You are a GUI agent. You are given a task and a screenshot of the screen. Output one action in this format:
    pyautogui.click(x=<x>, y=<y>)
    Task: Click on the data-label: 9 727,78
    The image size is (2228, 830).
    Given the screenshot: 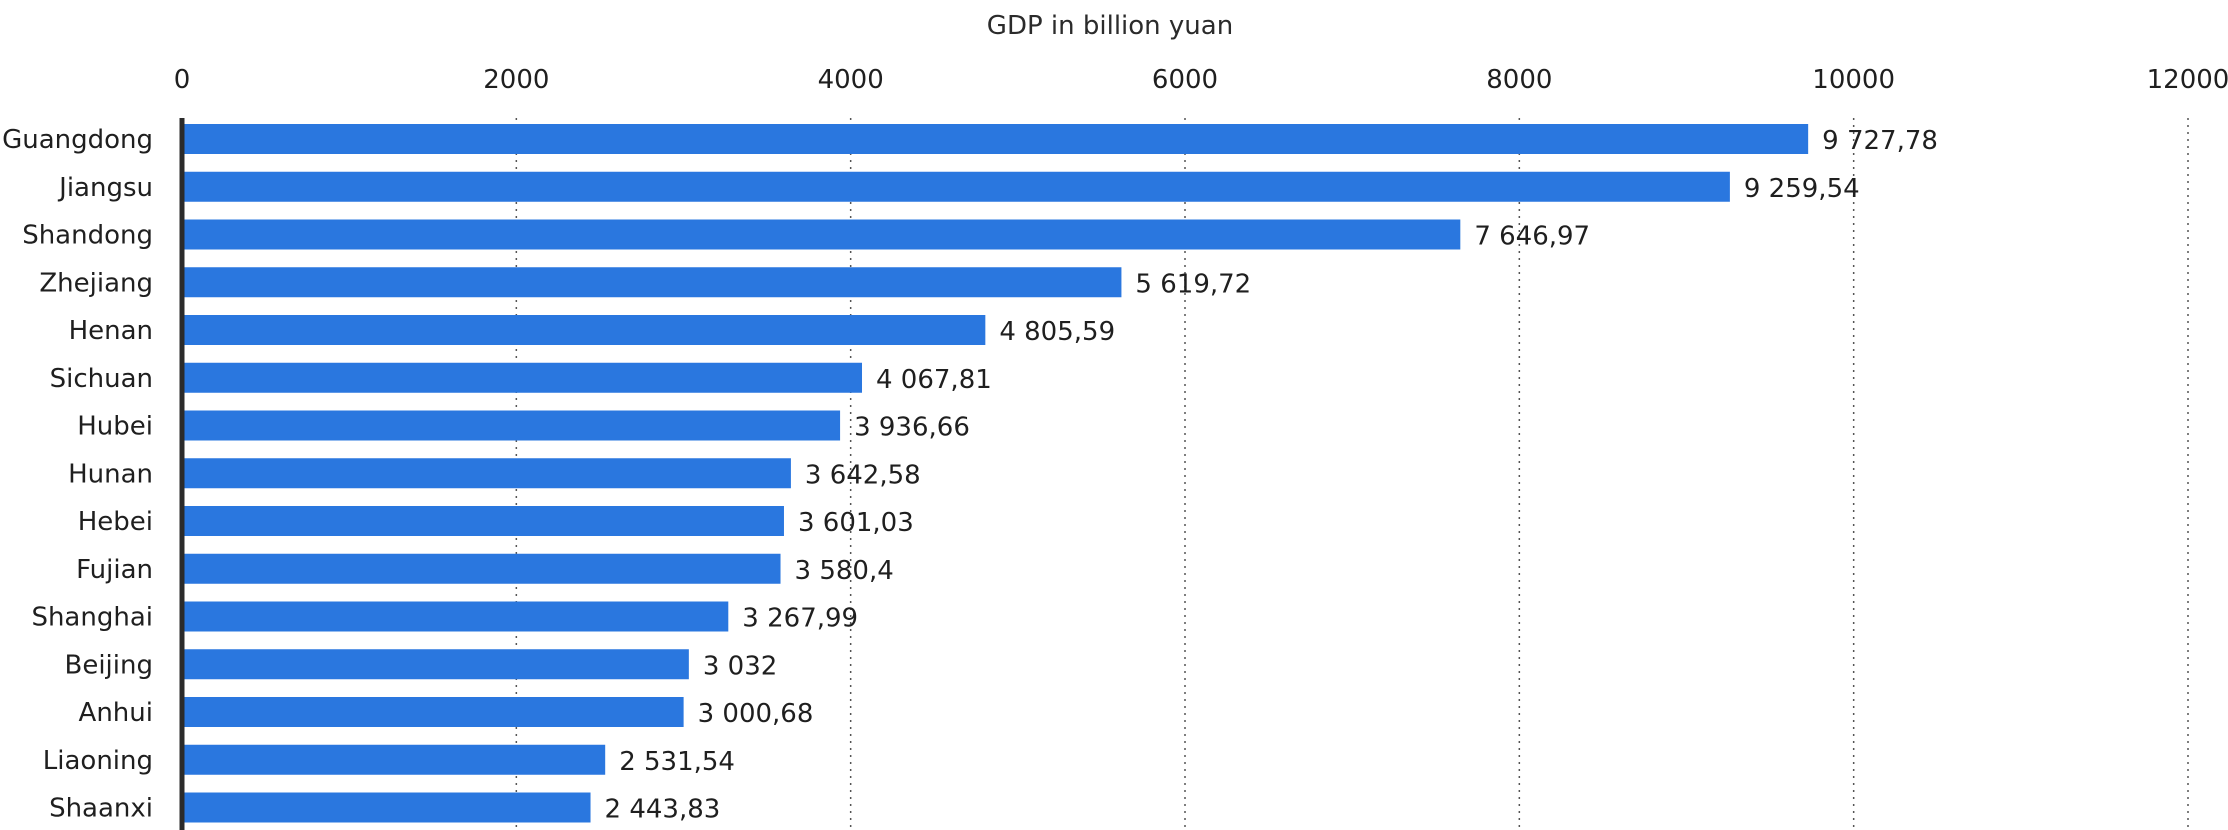 What is the action you would take?
    pyautogui.click(x=1880, y=141)
    